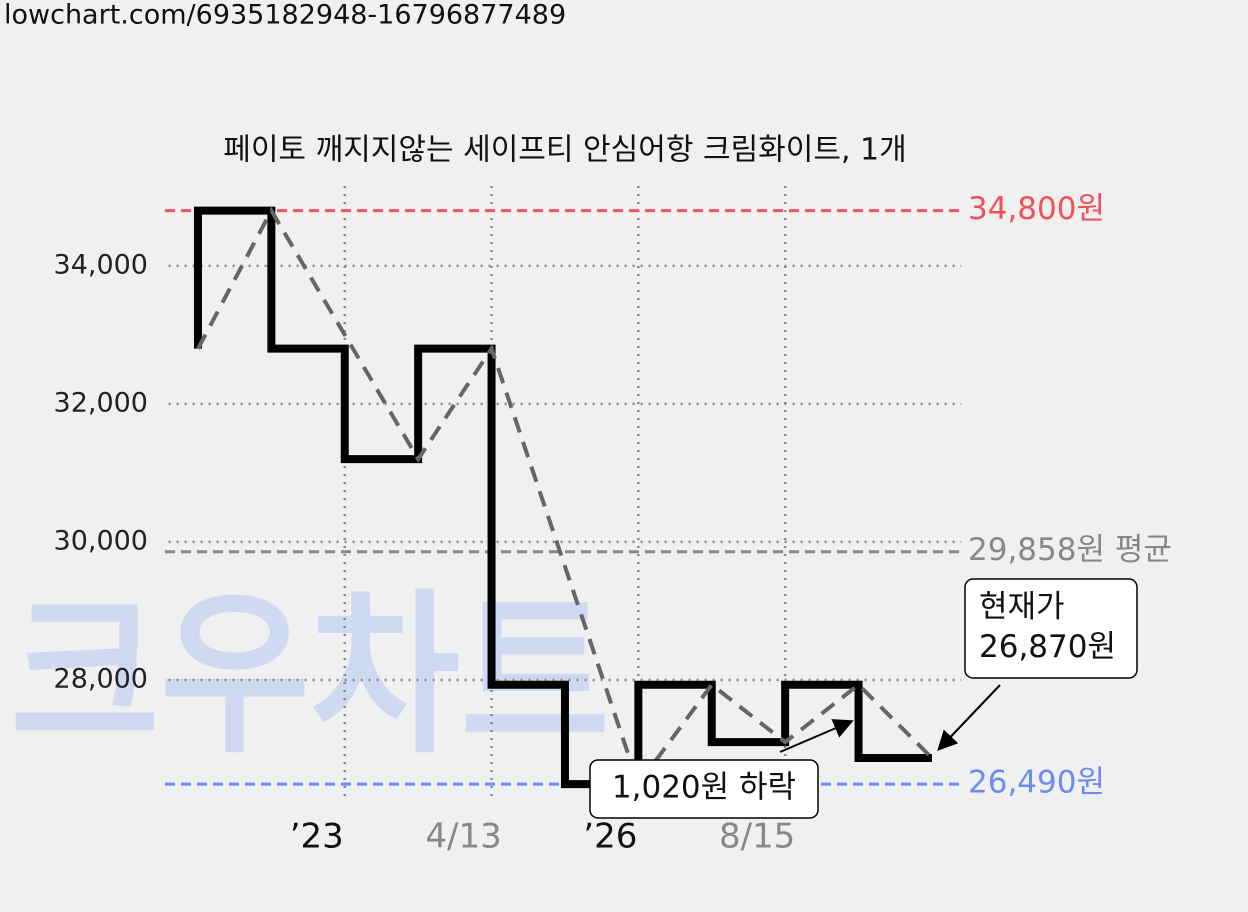  I want to click on annotation-text: 26,870원, so click(1047, 647).